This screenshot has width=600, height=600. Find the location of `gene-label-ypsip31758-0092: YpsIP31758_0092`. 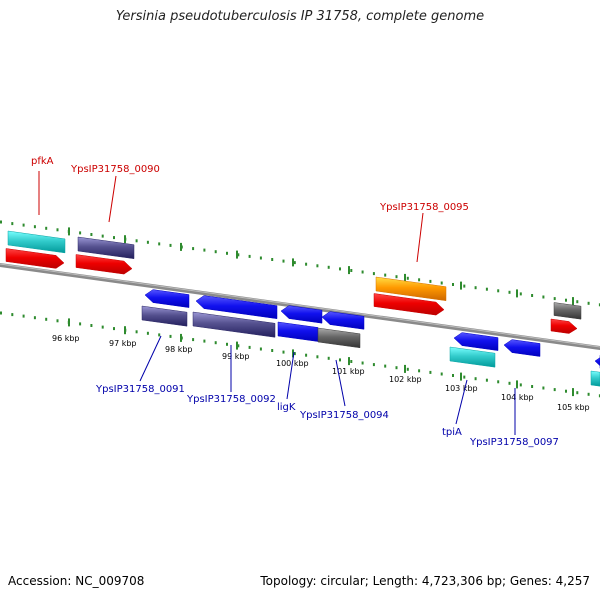

gene-label-ypsip31758-0092: YpsIP31758_0092 is located at coordinates (231, 399).